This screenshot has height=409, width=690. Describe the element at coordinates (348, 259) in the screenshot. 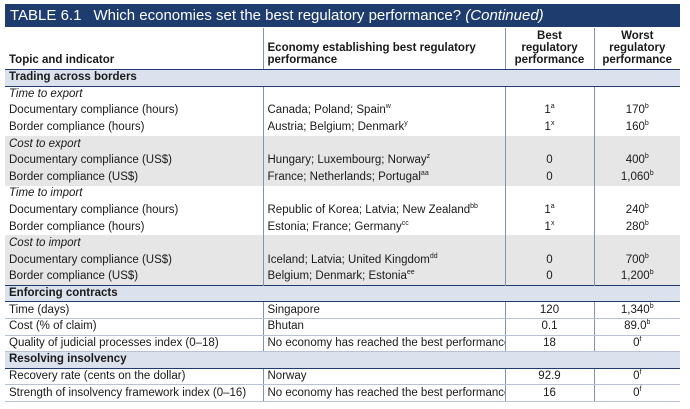

I see `cell-value: Iceland; Latvia; United Kingdom` at that location.